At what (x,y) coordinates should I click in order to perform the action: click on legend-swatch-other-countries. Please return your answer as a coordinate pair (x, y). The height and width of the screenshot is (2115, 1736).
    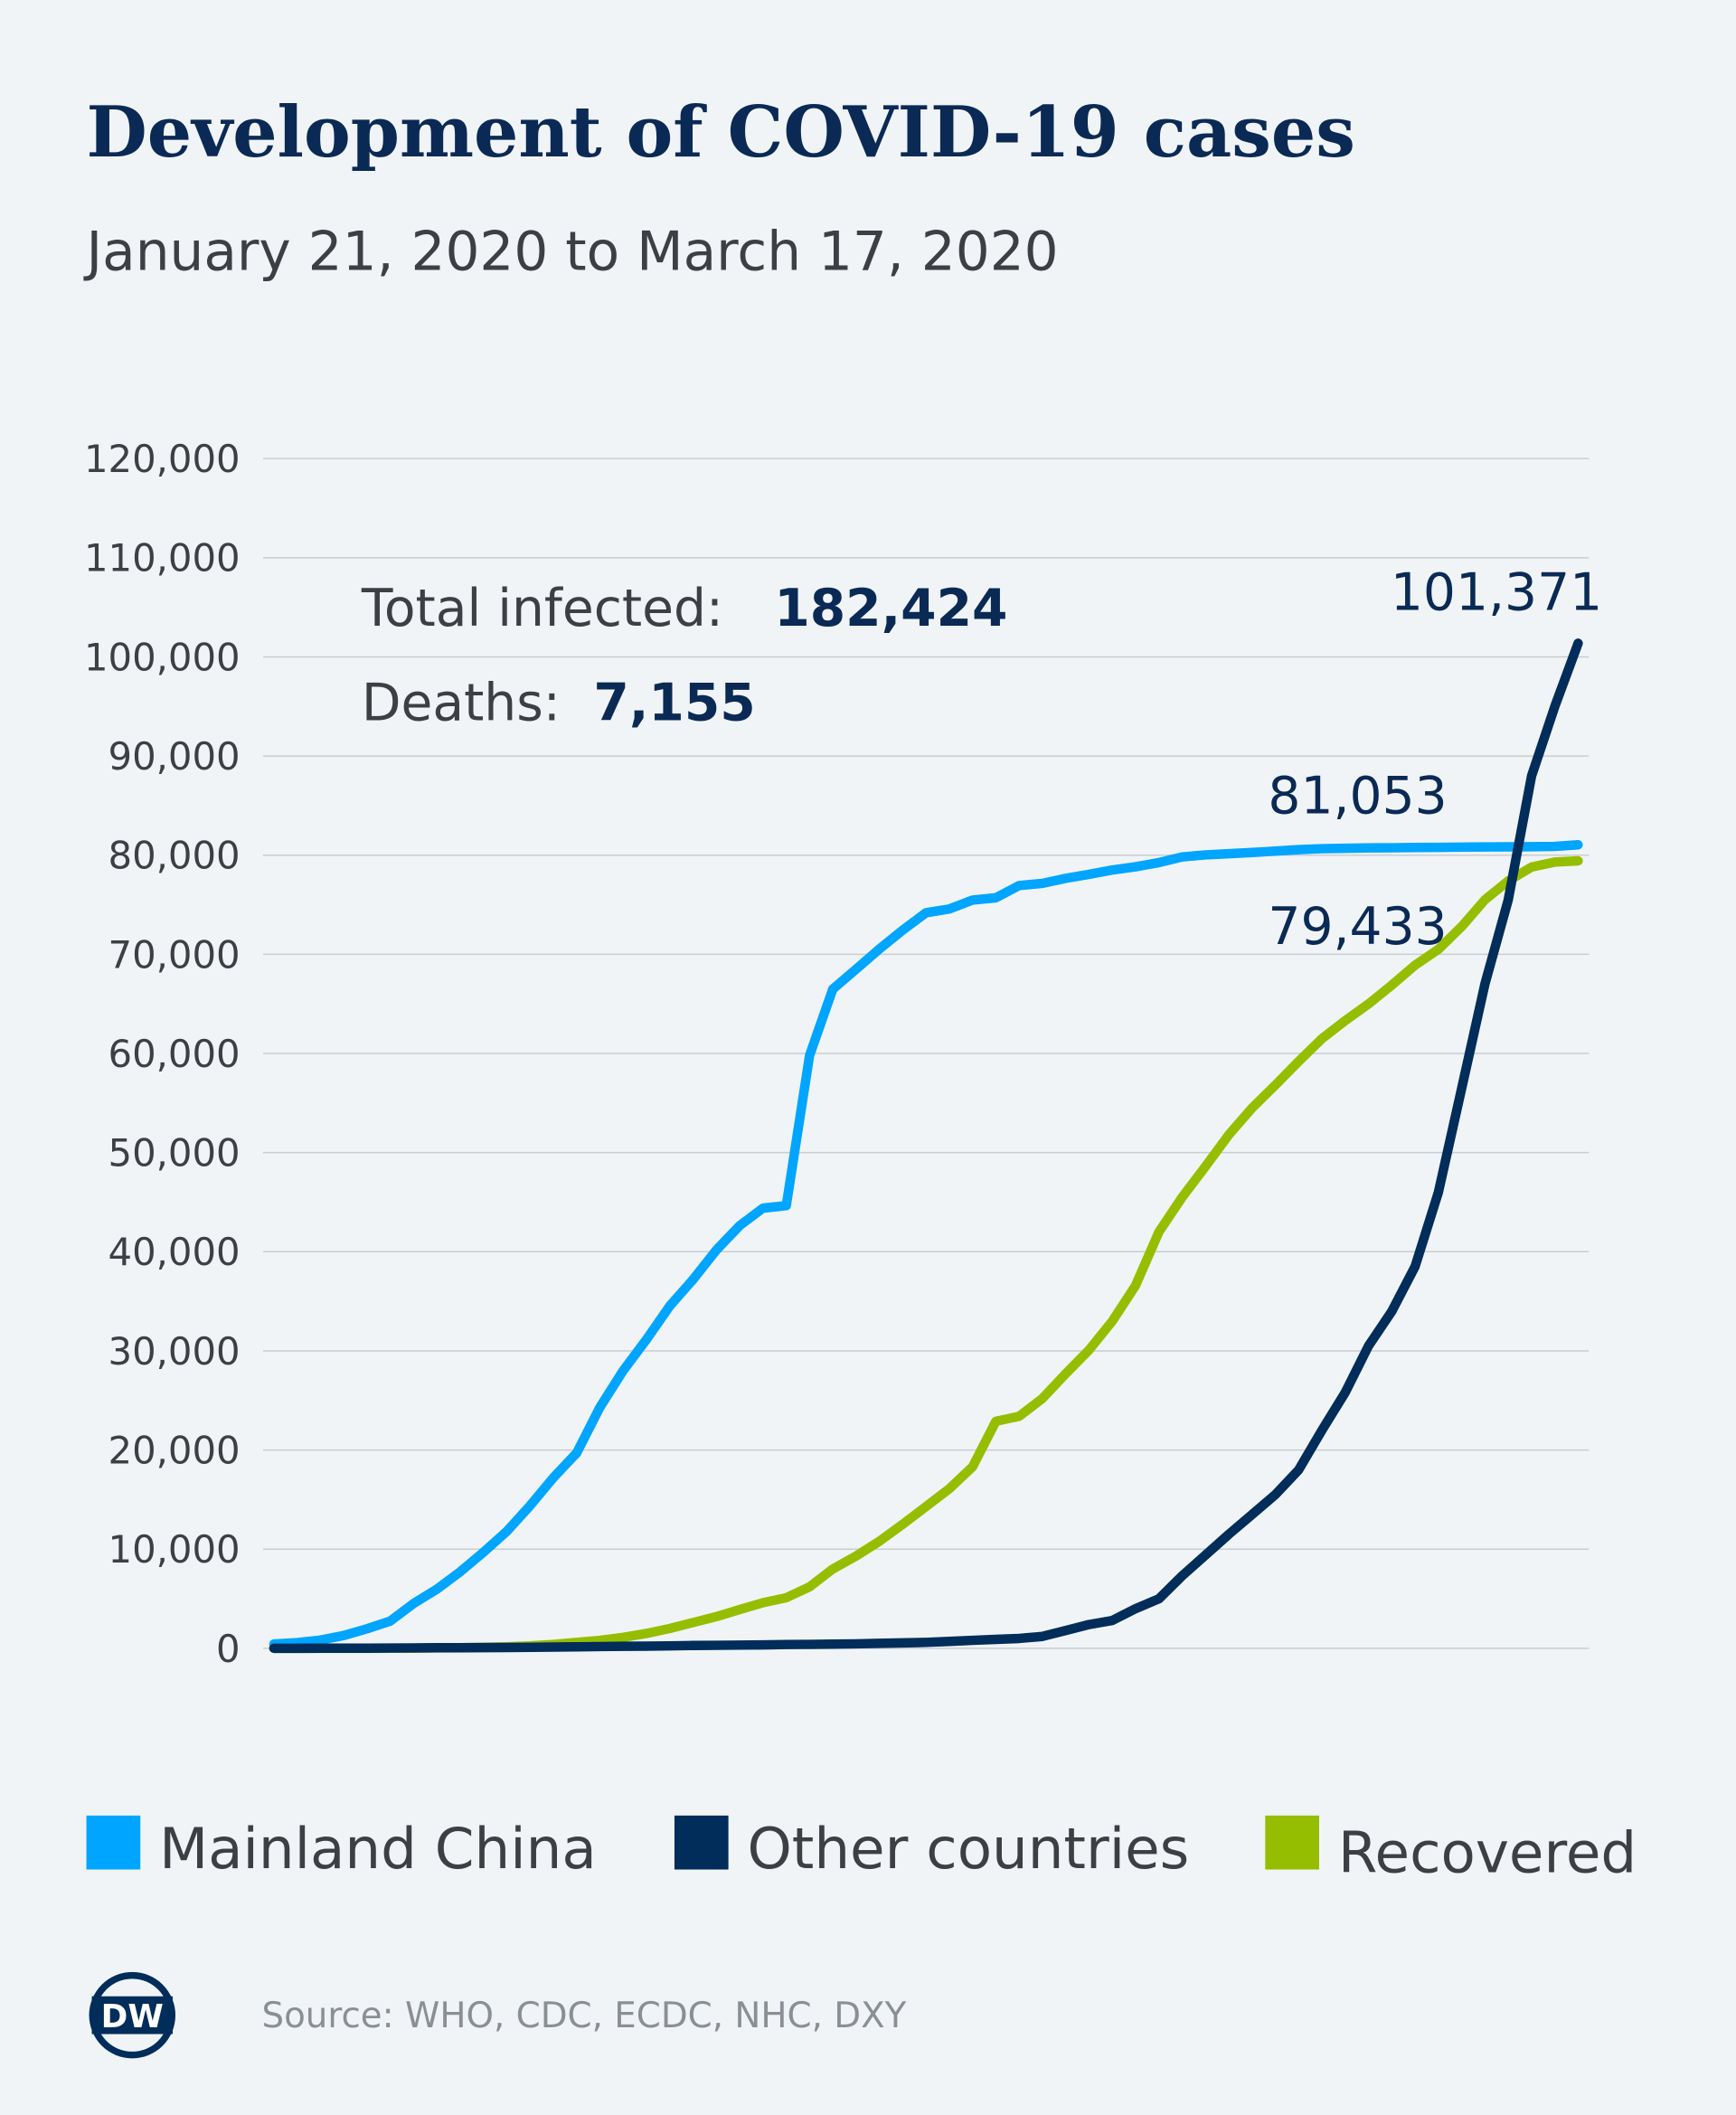
    Looking at the image, I should click on (702, 1842).